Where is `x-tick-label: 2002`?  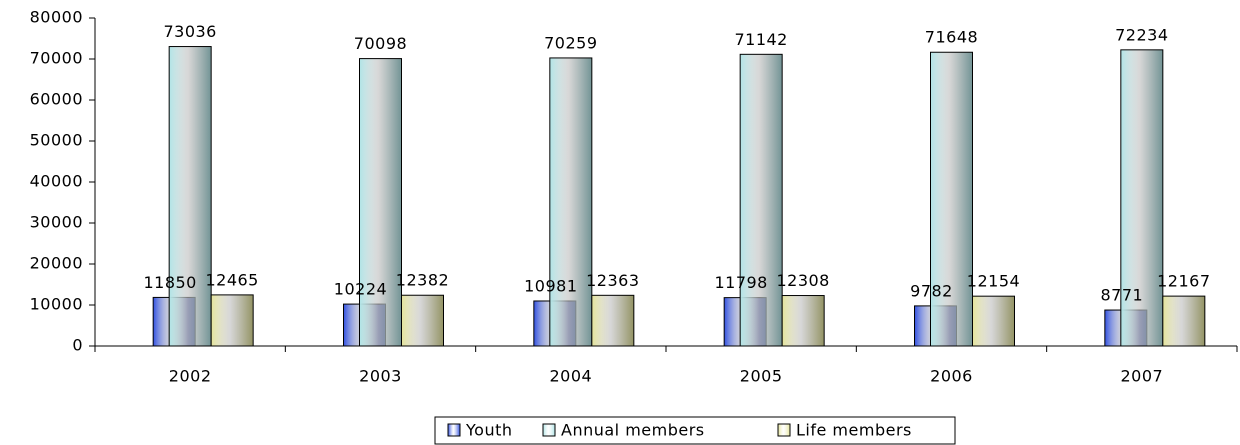 x-tick-label: 2002 is located at coordinates (190, 376).